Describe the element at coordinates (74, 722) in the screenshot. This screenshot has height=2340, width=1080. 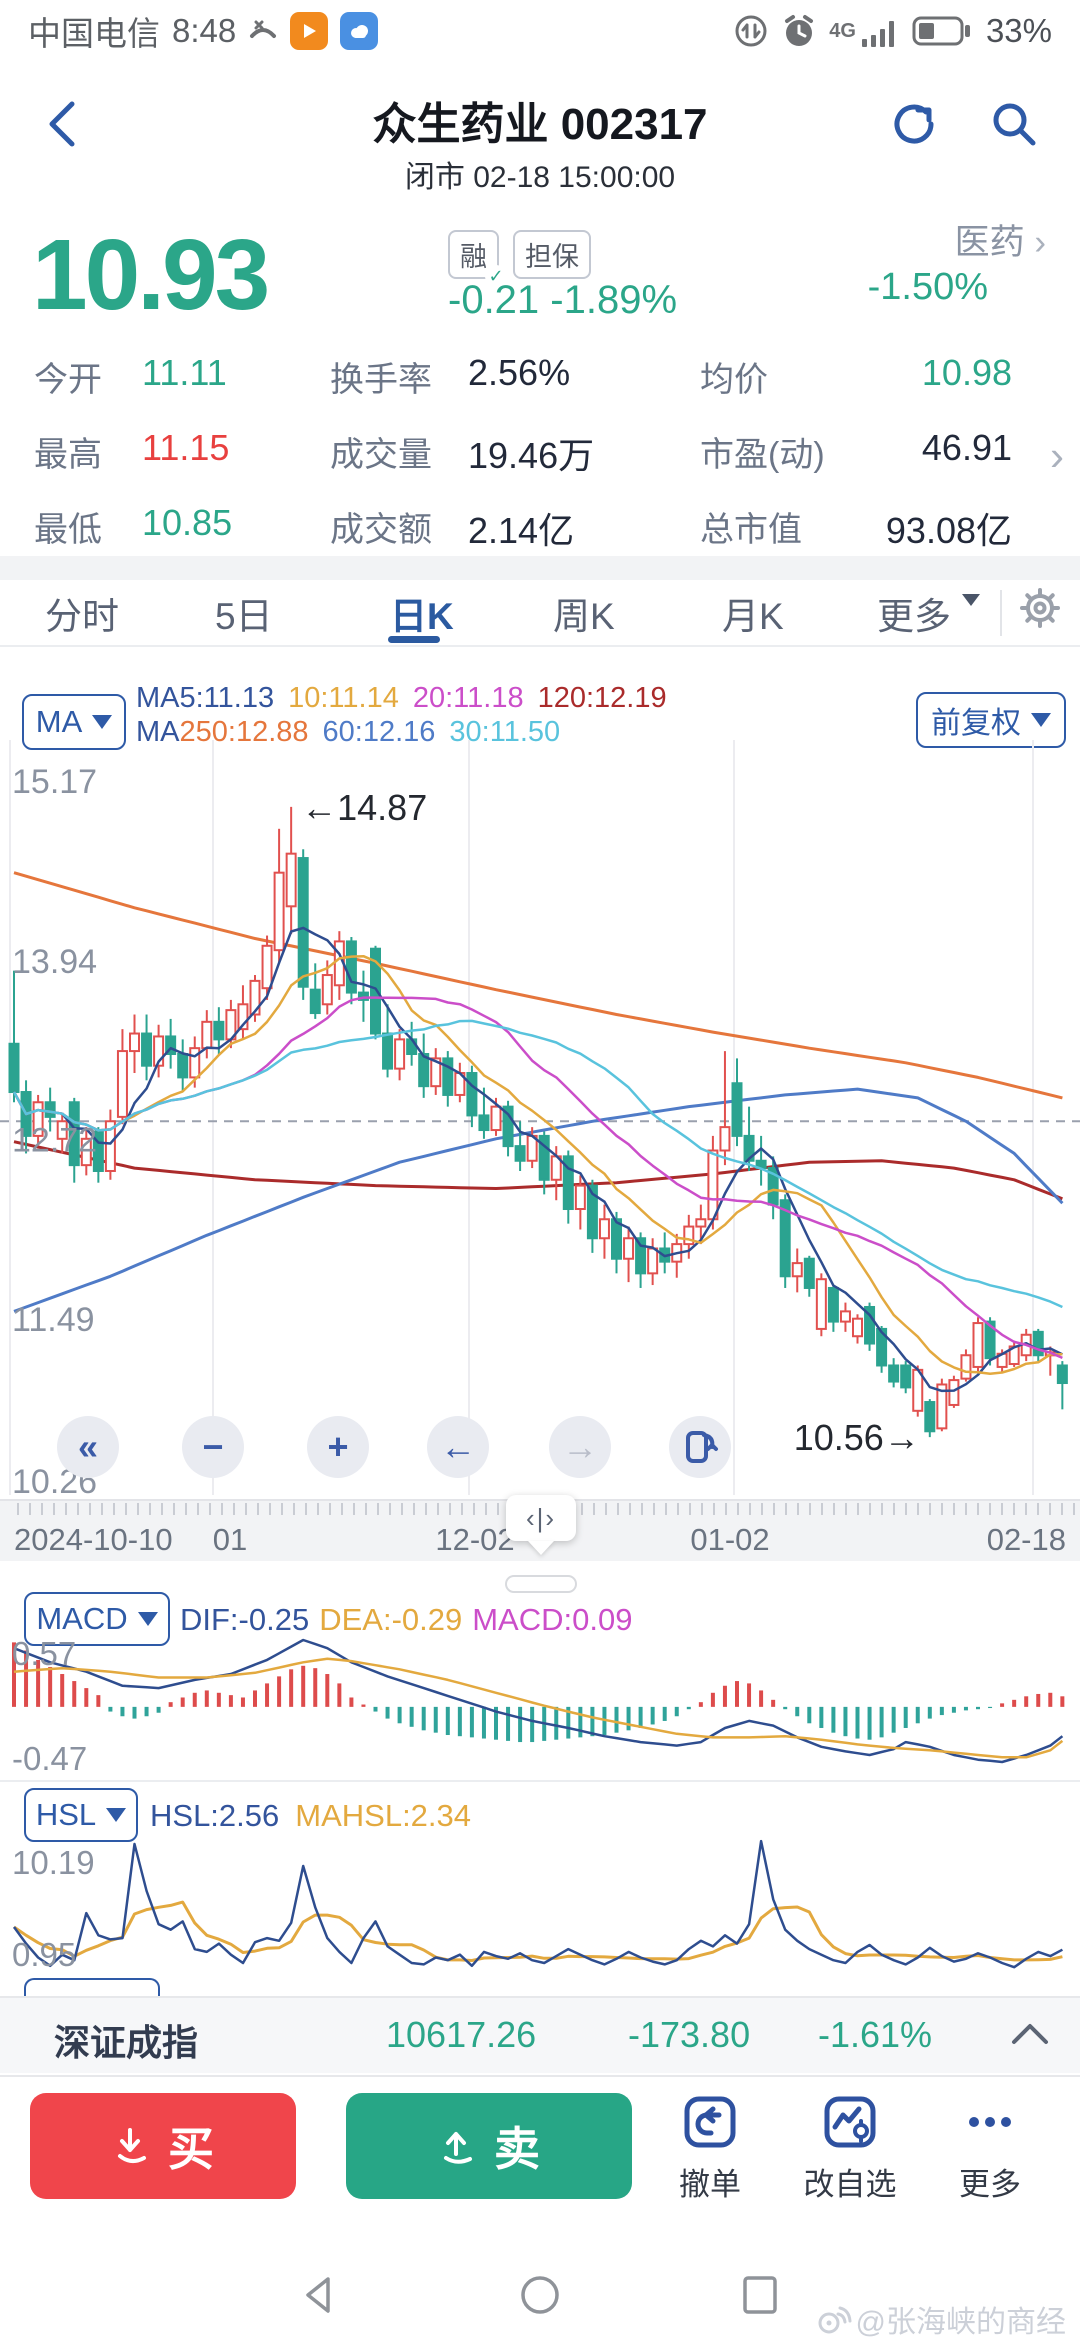
I see `ma-indicator-button: MA` at that location.